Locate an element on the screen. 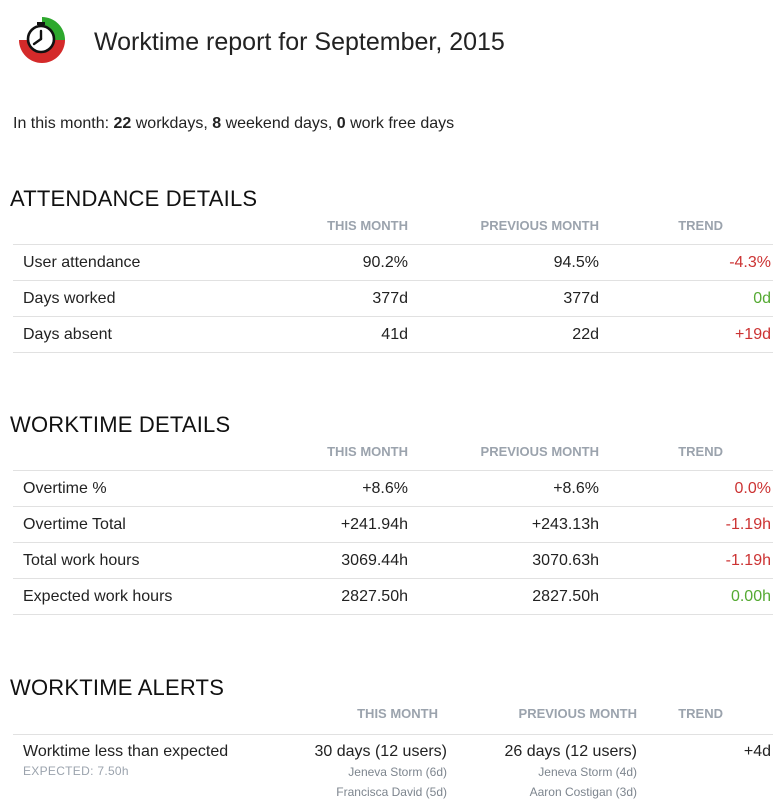  this-month-value: +8.6% is located at coordinates (354, 489).